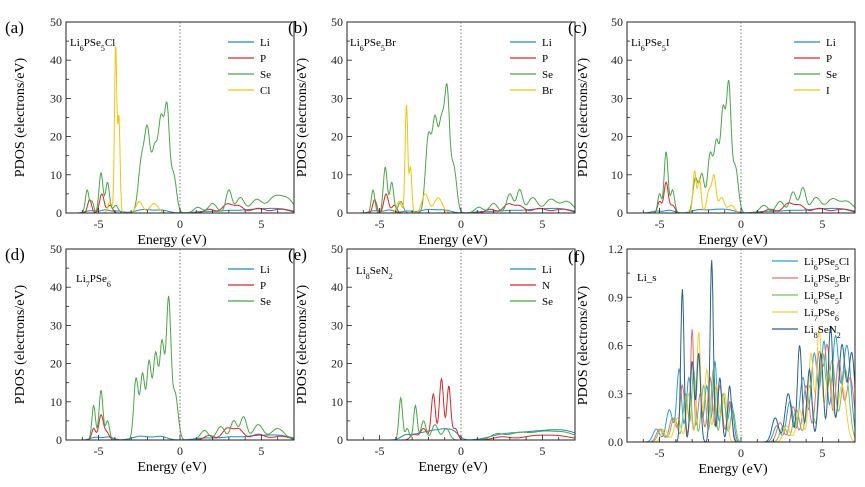 The image size is (865, 487). What do you see at coordinates (821, 315) in the screenshot?
I see `legend-label: Li7PSe6` at bounding box center [821, 315].